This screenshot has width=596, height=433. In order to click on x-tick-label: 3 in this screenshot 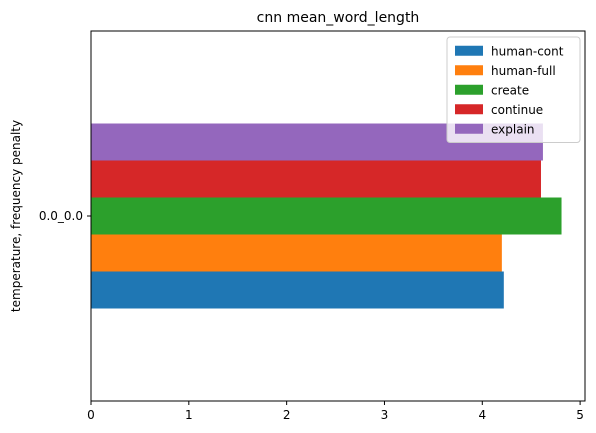, I will do `click(385, 415)`.